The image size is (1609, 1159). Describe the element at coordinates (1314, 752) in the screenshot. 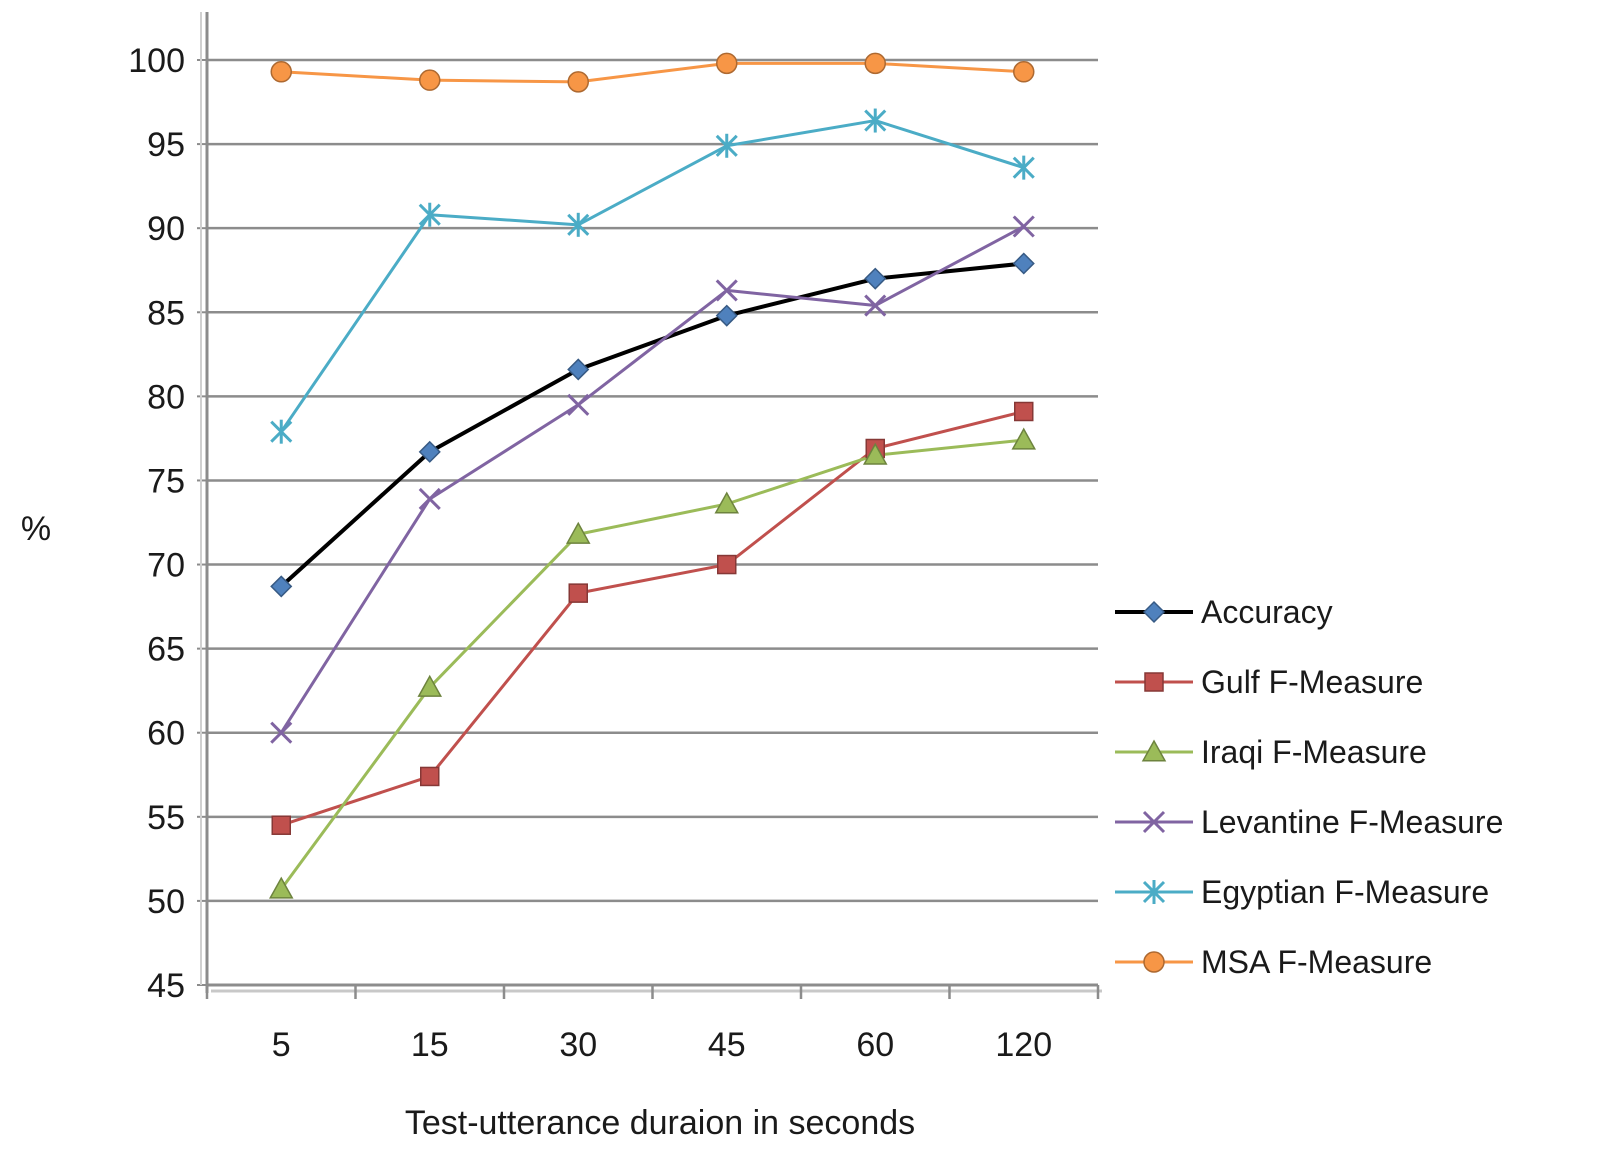

I see `legend-label: Iraqi F-Measure` at that location.